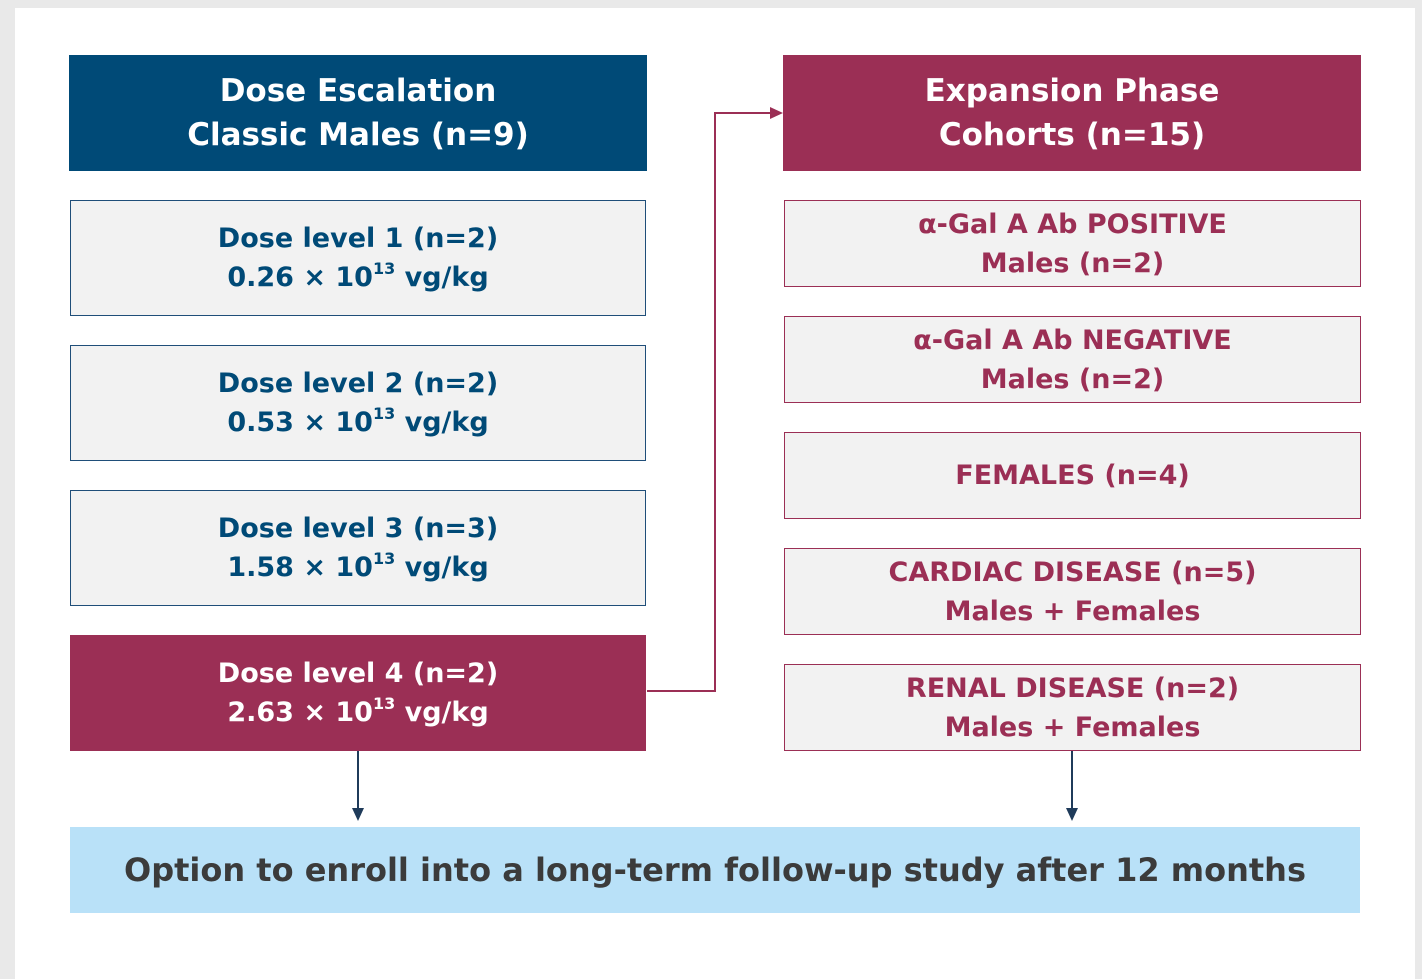 The image size is (1422, 979). Describe the element at coordinates (1072, 707) in the screenshot. I see `cohort-box: RENAL DISEASE (n=2) Males + Females` at that location.